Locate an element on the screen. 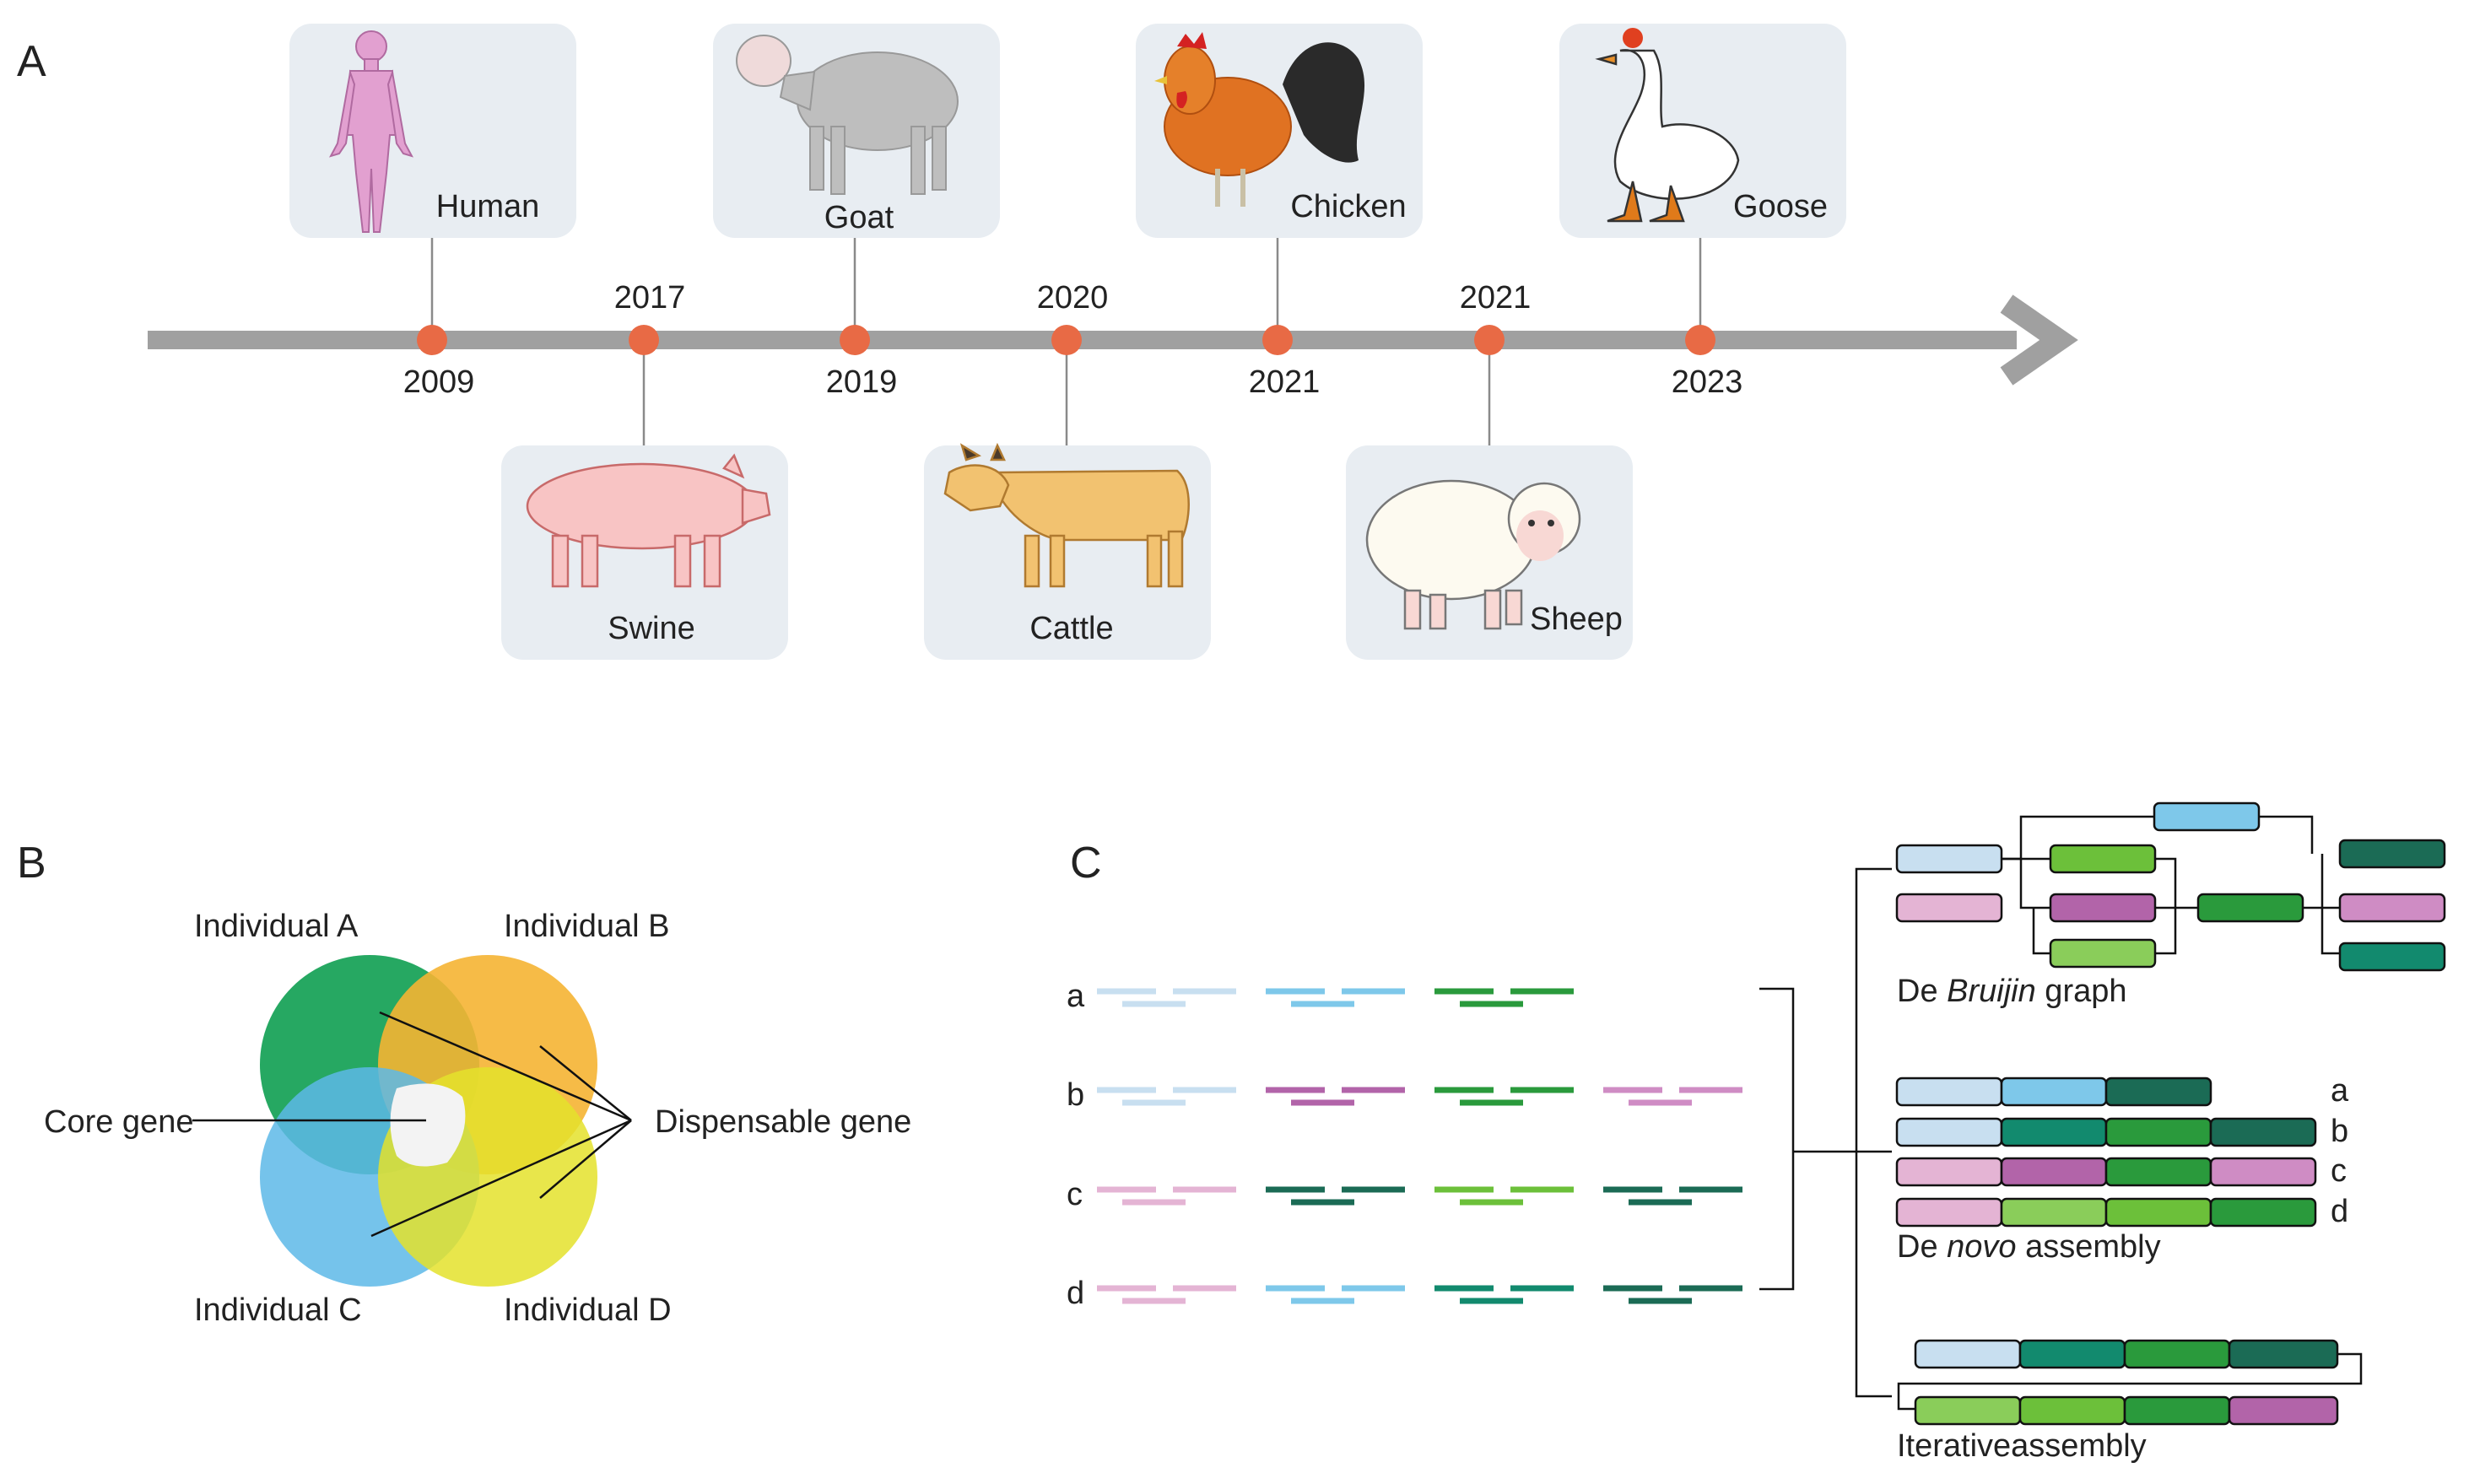 The image size is (2469, 1484). debruijn-edges is located at coordinates (2171, 885).